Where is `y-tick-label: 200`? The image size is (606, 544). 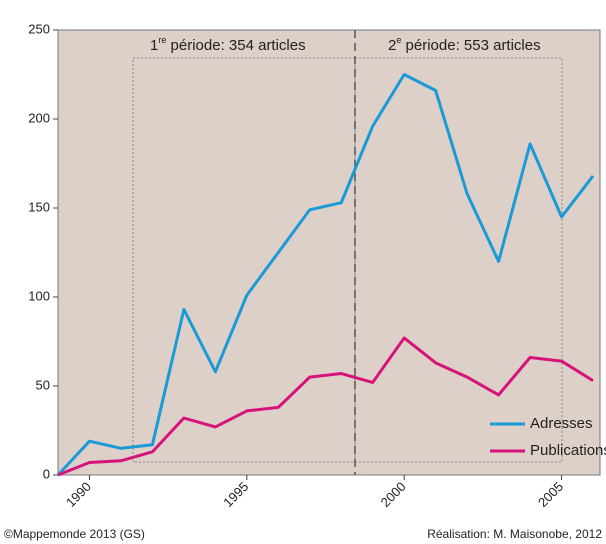 y-tick-label: 200 is located at coordinates (39, 117).